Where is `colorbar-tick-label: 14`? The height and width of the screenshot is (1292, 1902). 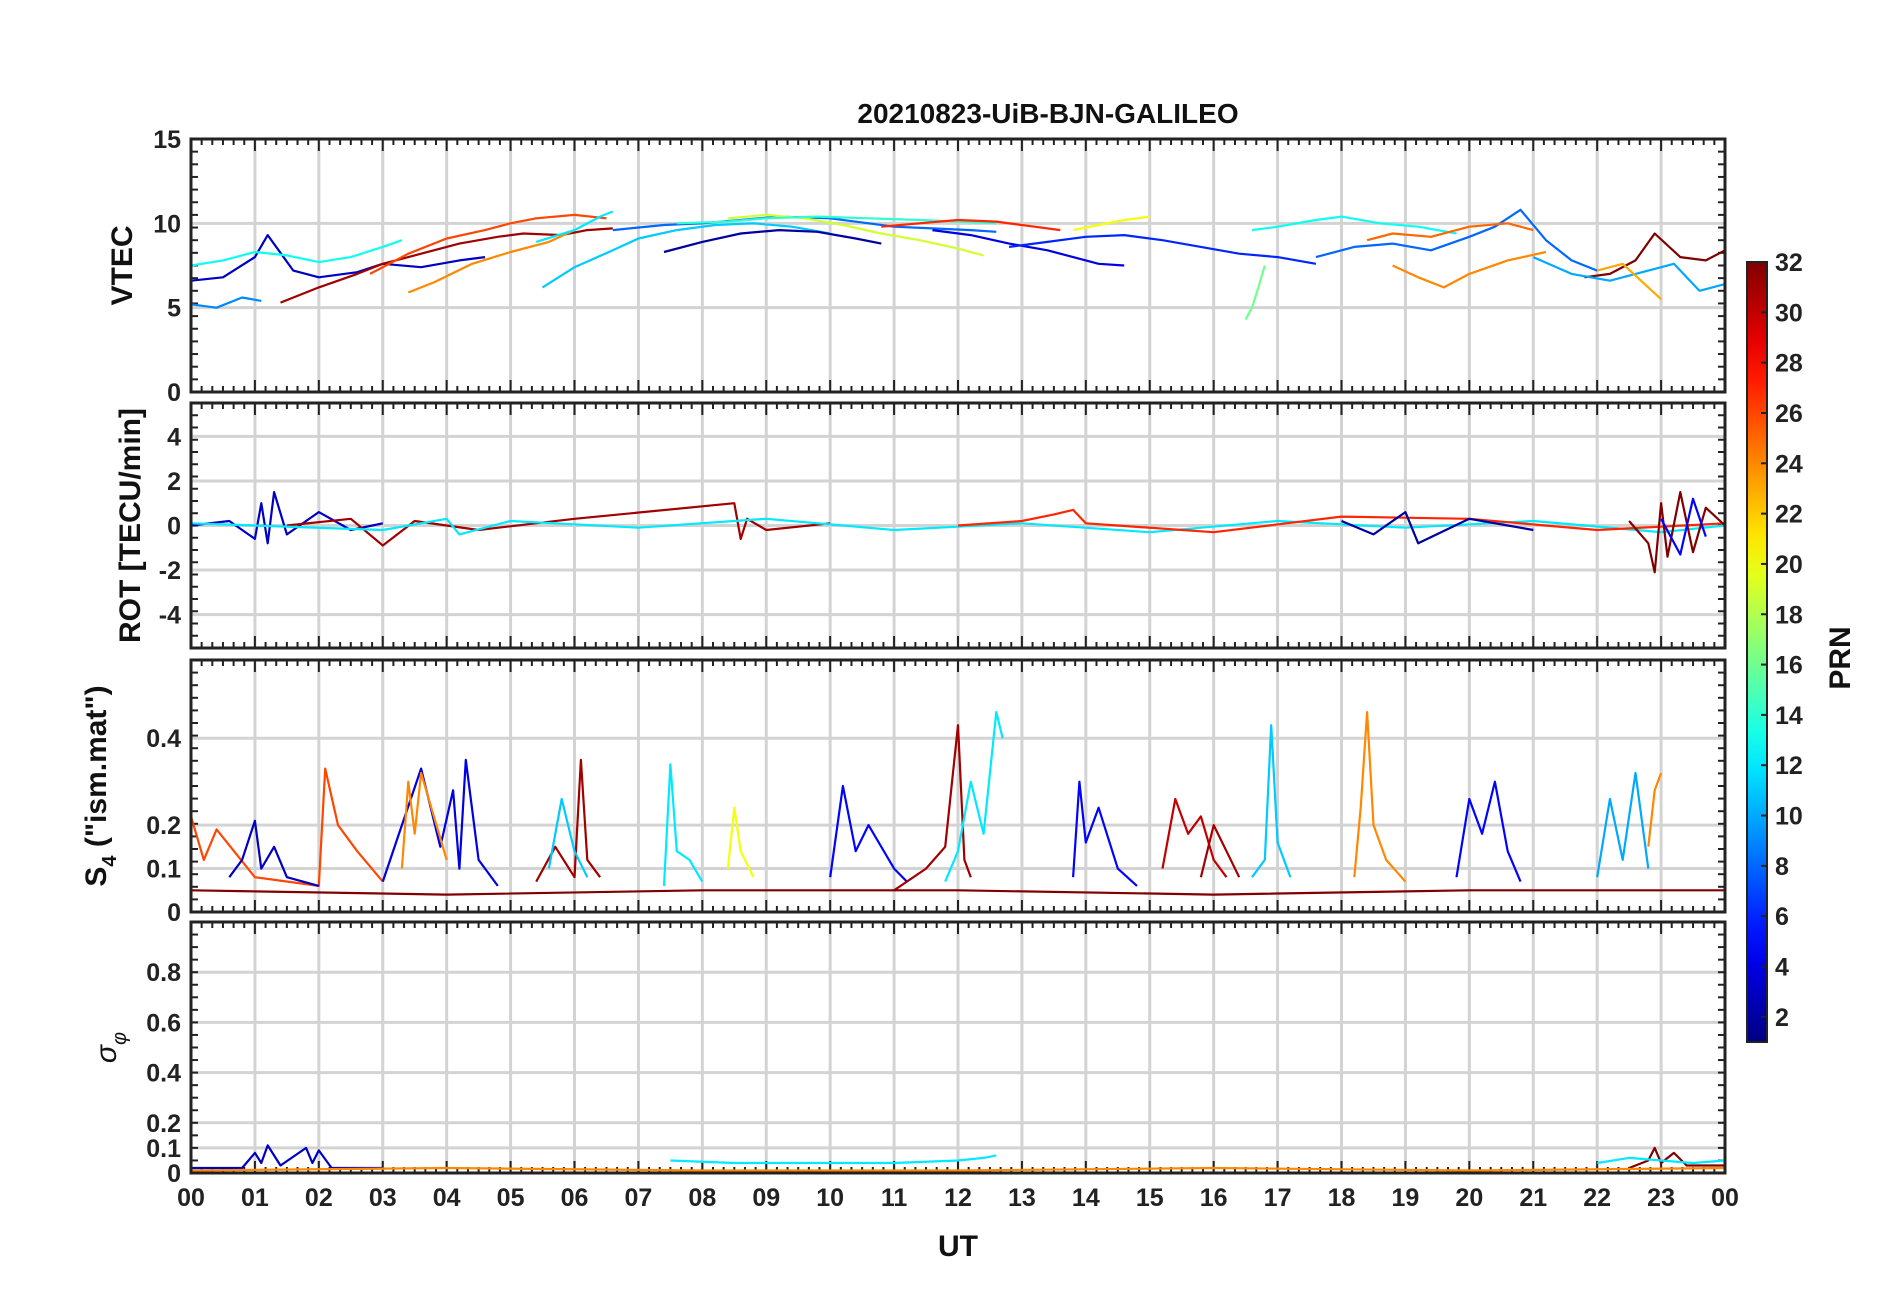 colorbar-tick-label: 14 is located at coordinates (1789, 716).